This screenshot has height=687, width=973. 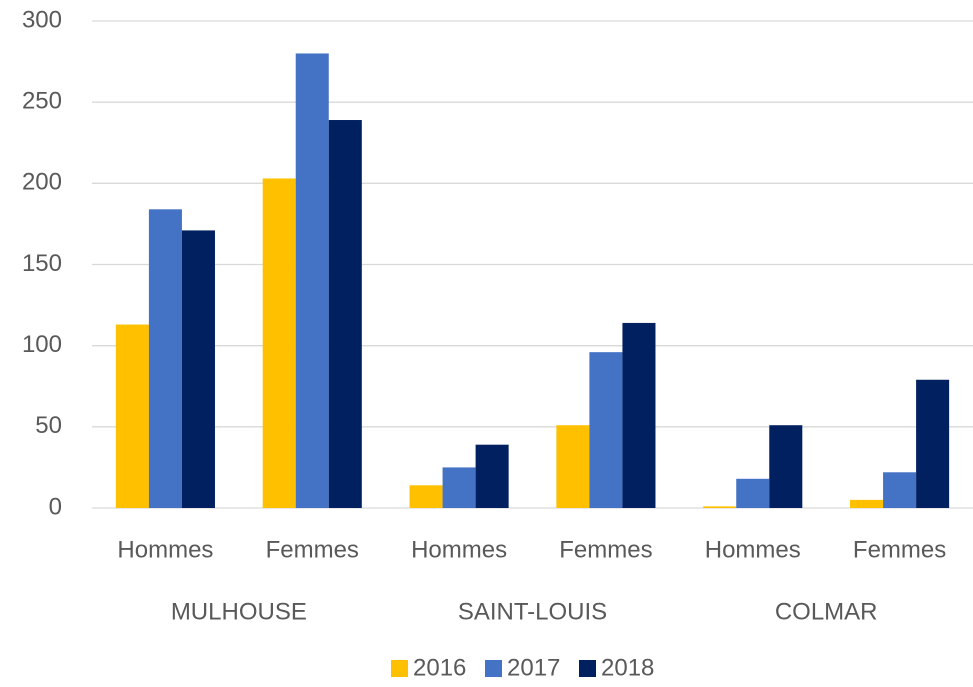 I want to click on y-tick-label: 300, so click(x=42, y=19).